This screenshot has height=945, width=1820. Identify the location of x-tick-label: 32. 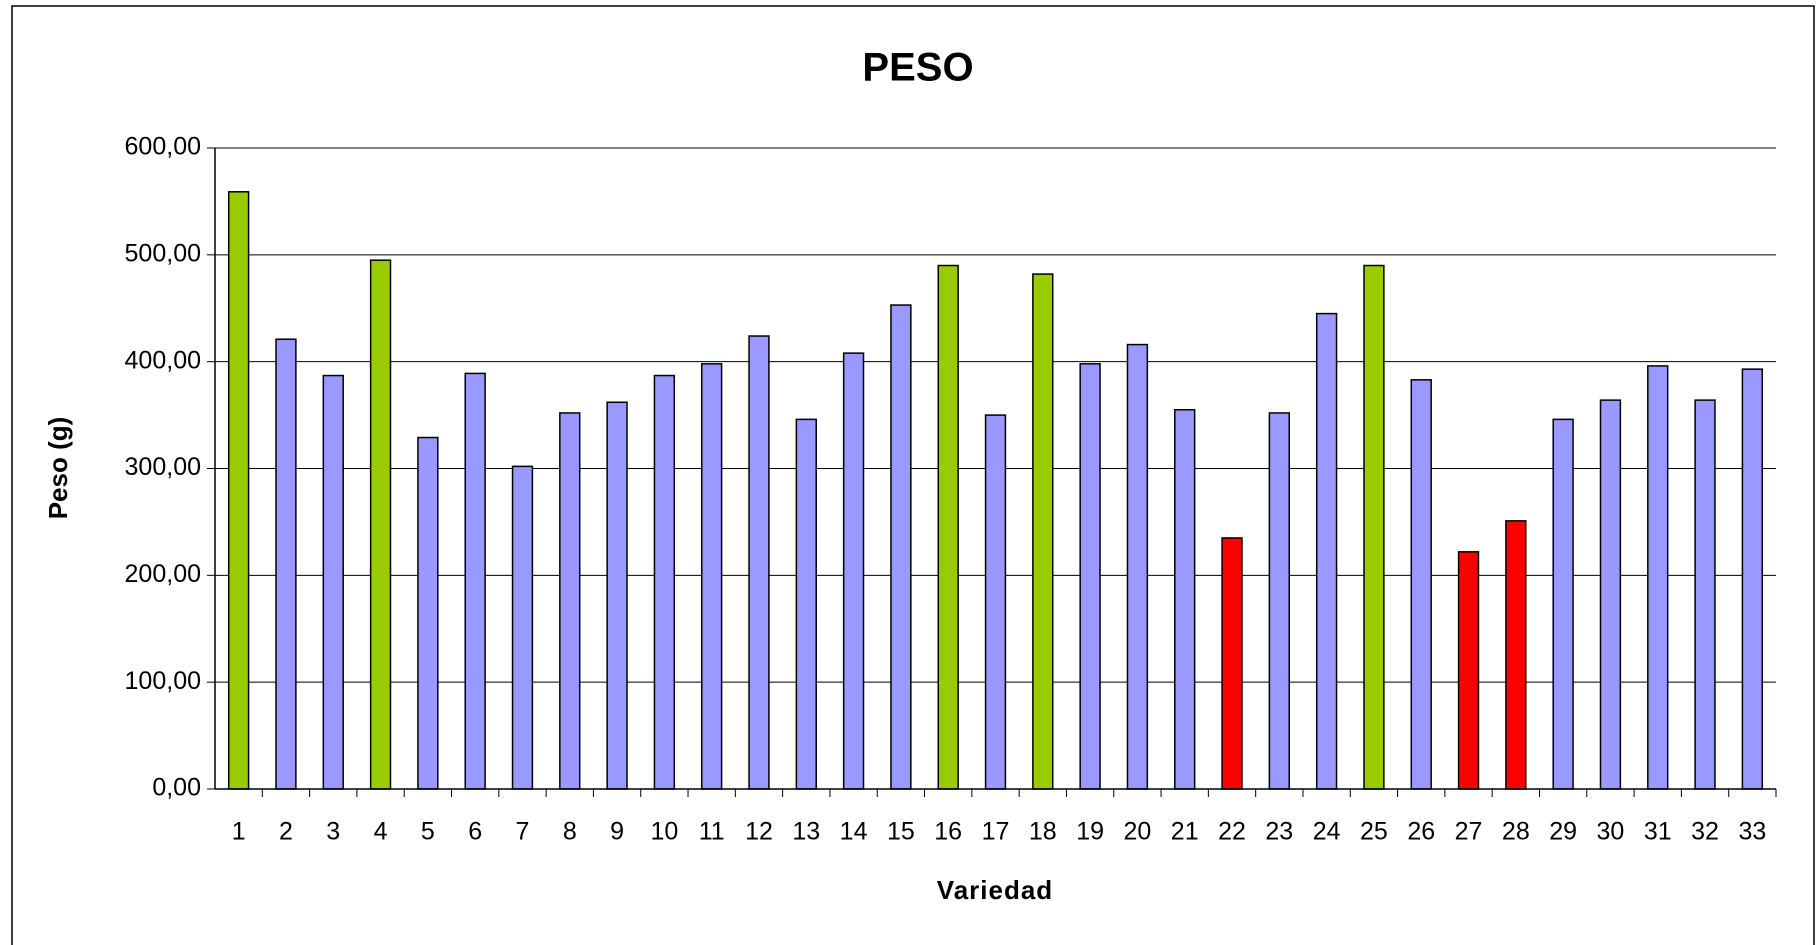
(1705, 832).